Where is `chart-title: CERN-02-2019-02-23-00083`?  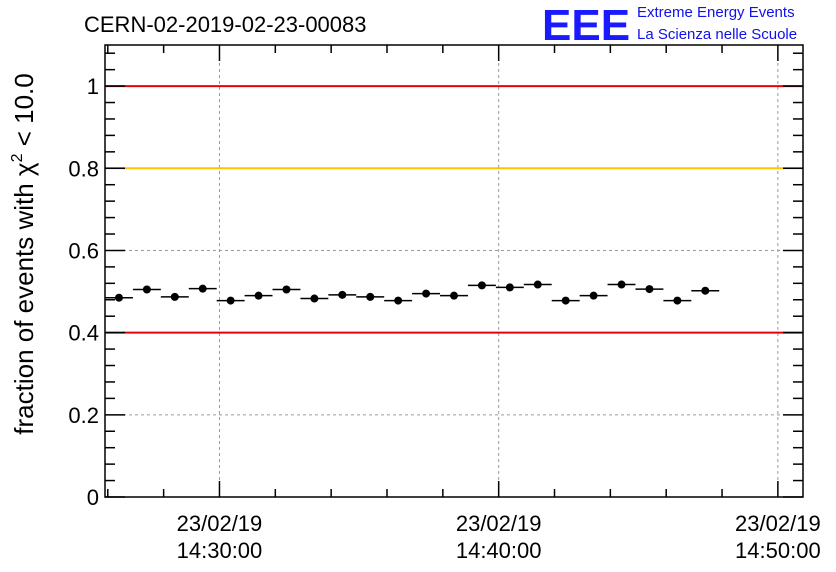 chart-title: CERN-02-2019-02-23-00083 is located at coordinates (225, 24).